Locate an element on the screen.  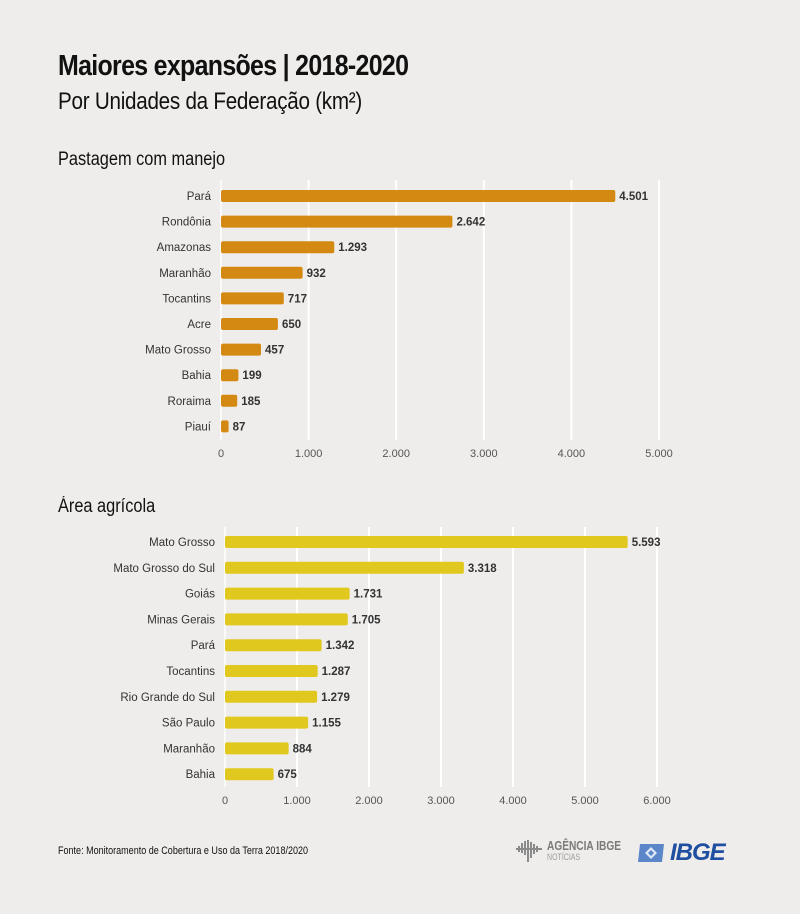
data-label: 1.342 is located at coordinates (340, 646).